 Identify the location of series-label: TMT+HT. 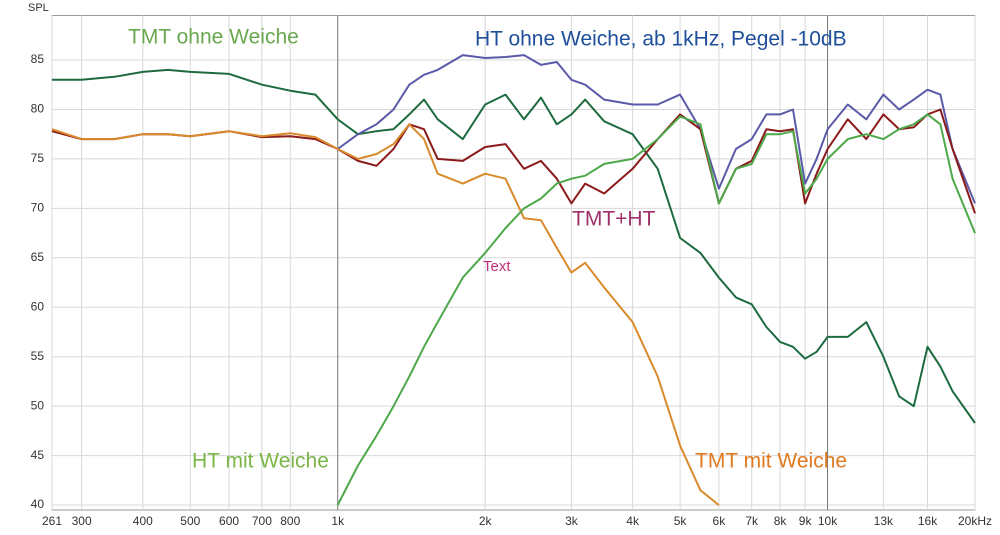
(614, 219).